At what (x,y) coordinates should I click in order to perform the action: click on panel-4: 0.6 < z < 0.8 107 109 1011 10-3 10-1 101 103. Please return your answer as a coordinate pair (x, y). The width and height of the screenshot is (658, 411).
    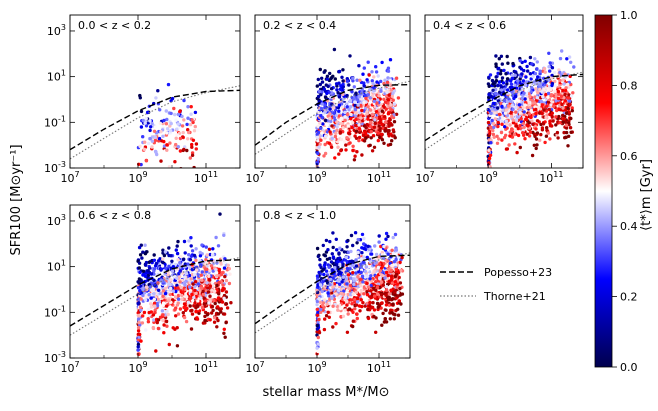
    Looking at the image, I should click on (142, 289).